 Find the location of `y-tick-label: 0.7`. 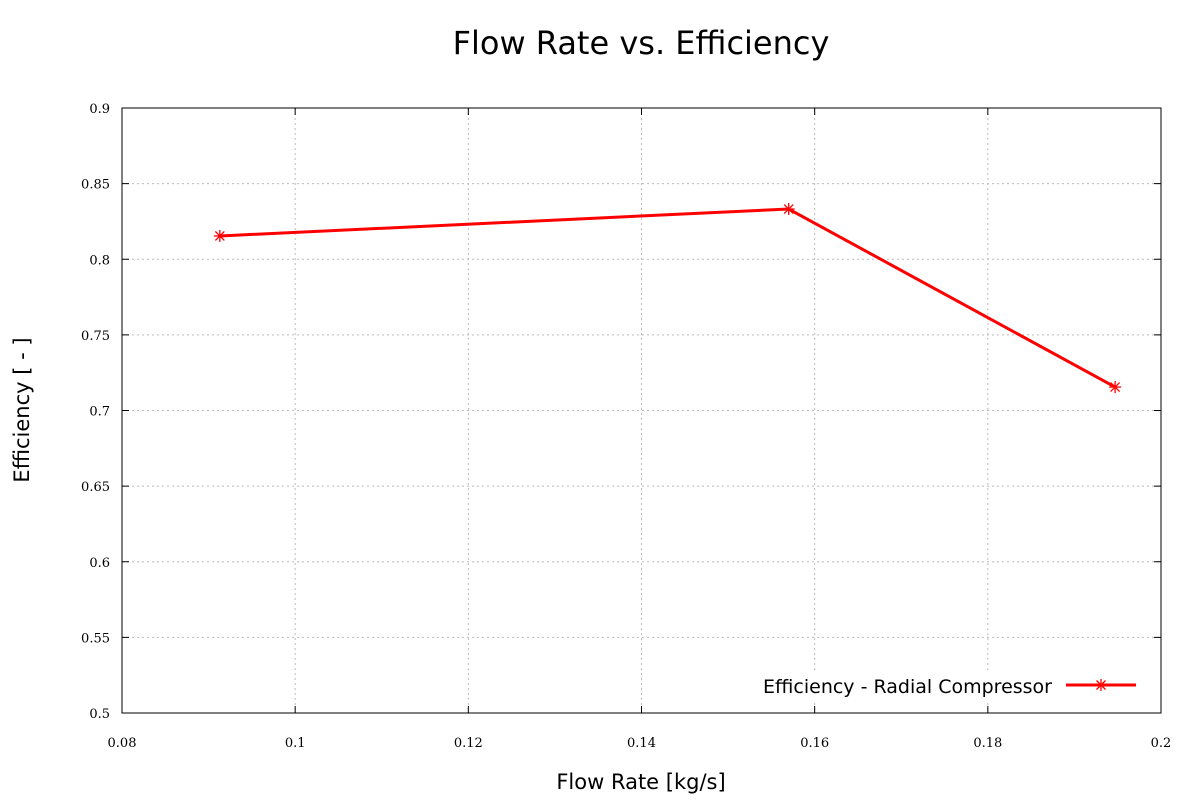

y-tick-label: 0.7 is located at coordinates (99, 412).